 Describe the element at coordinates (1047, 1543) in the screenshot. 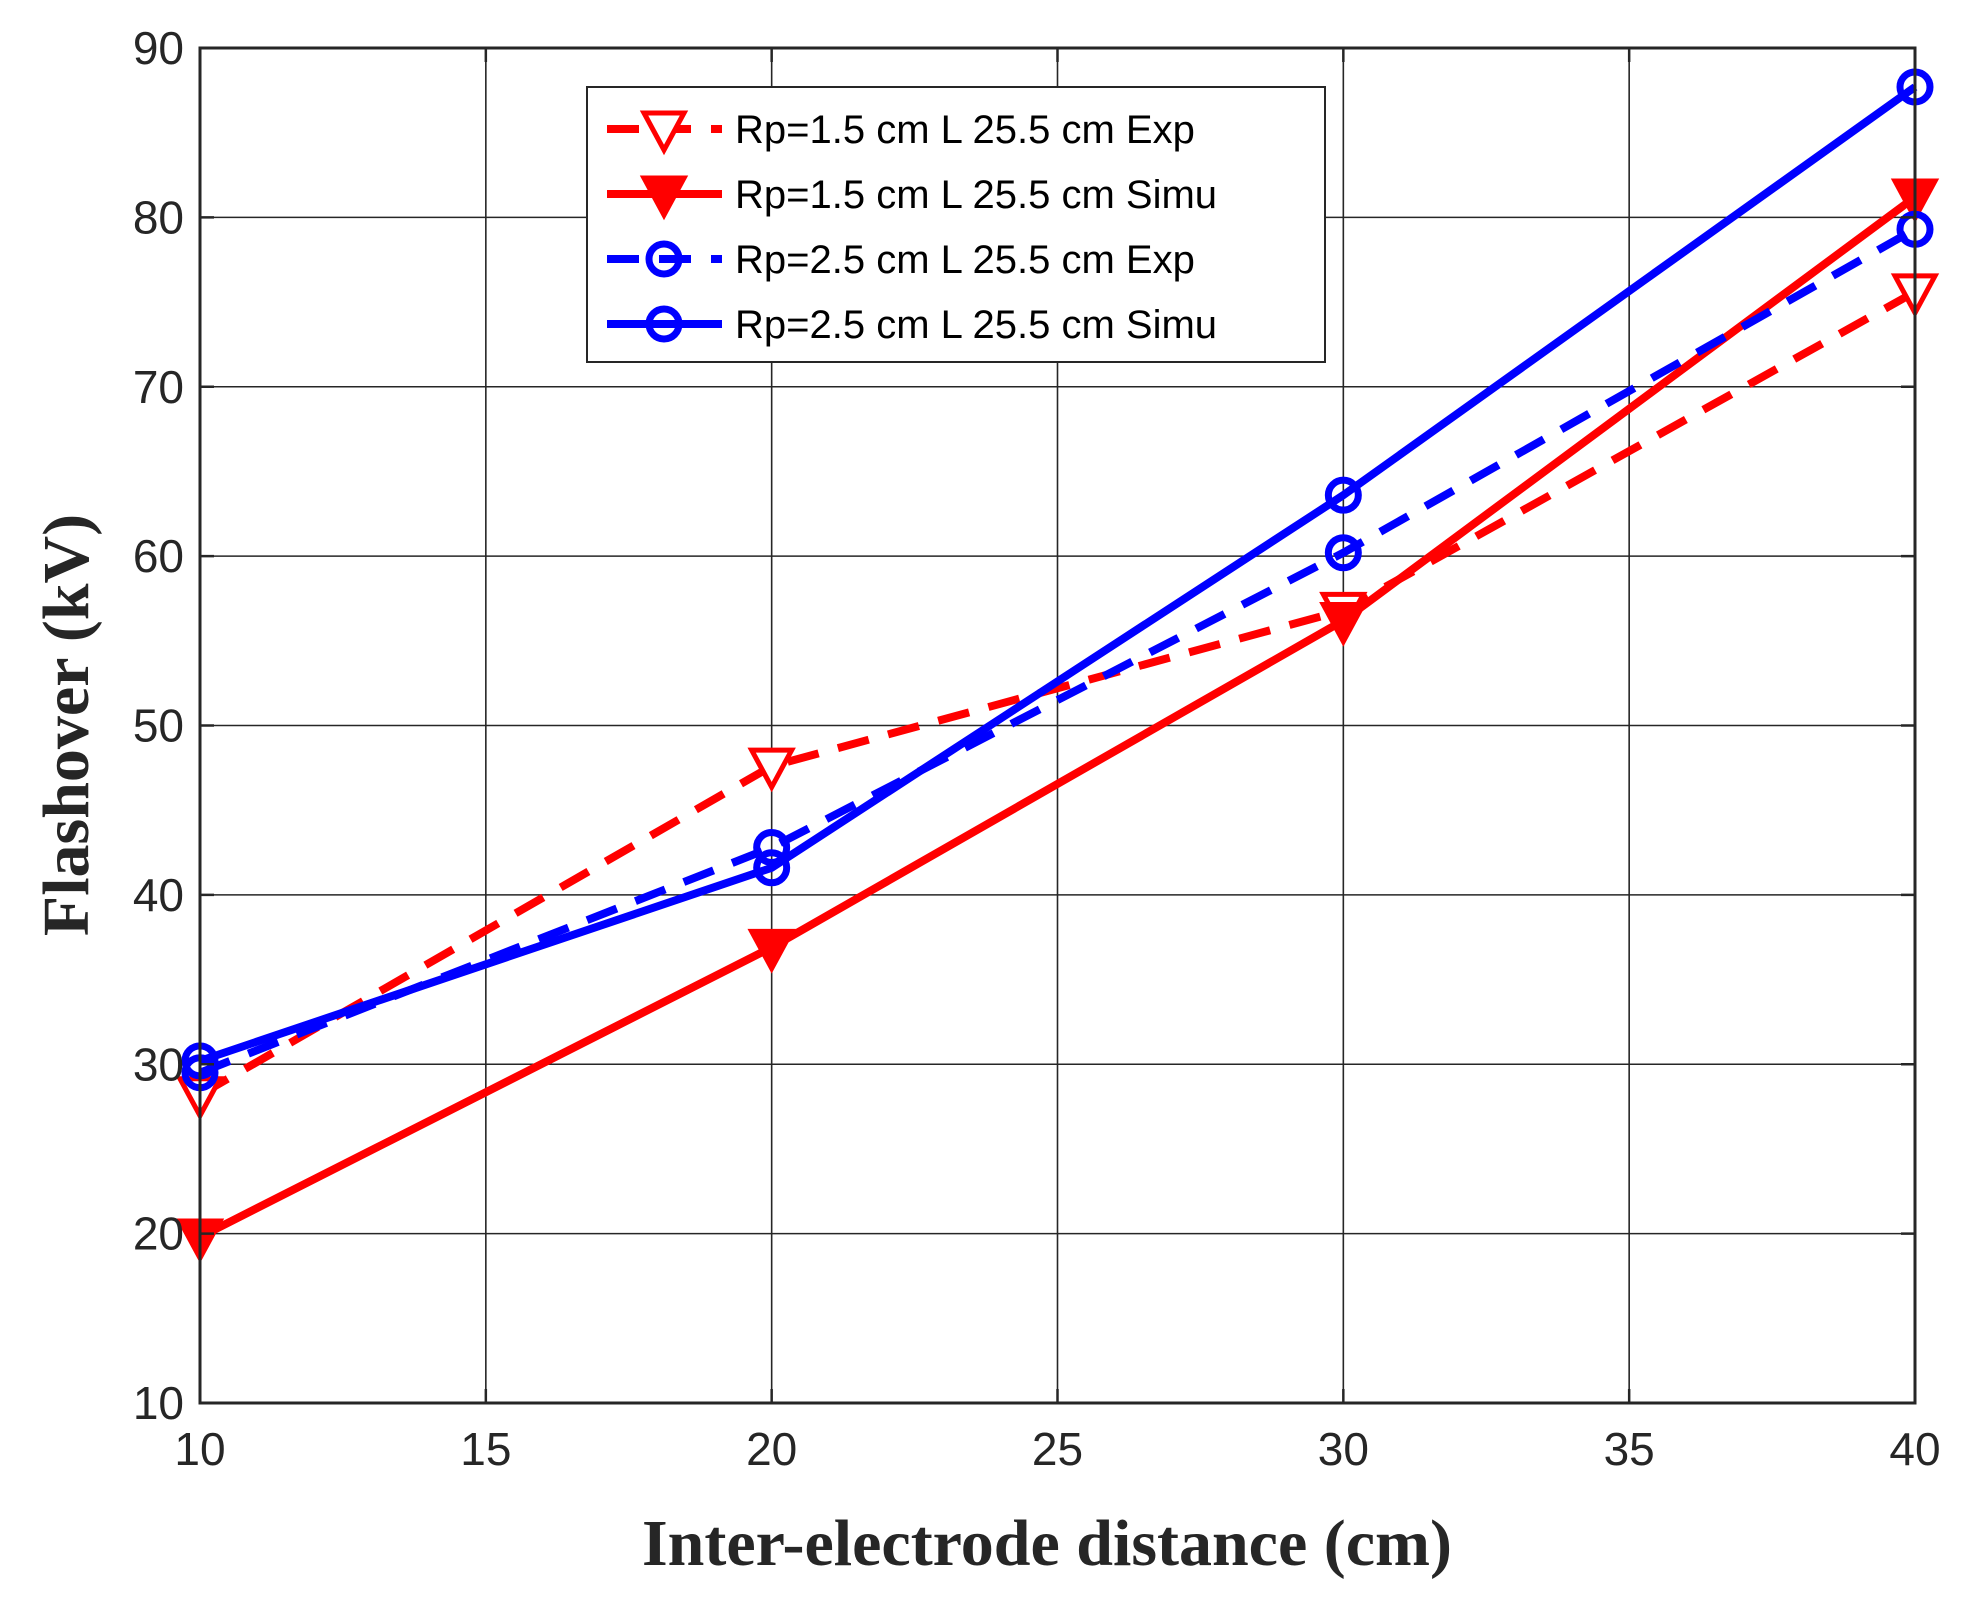

I see `x-axis-title: Inter-electrode distance (cm)` at that location.